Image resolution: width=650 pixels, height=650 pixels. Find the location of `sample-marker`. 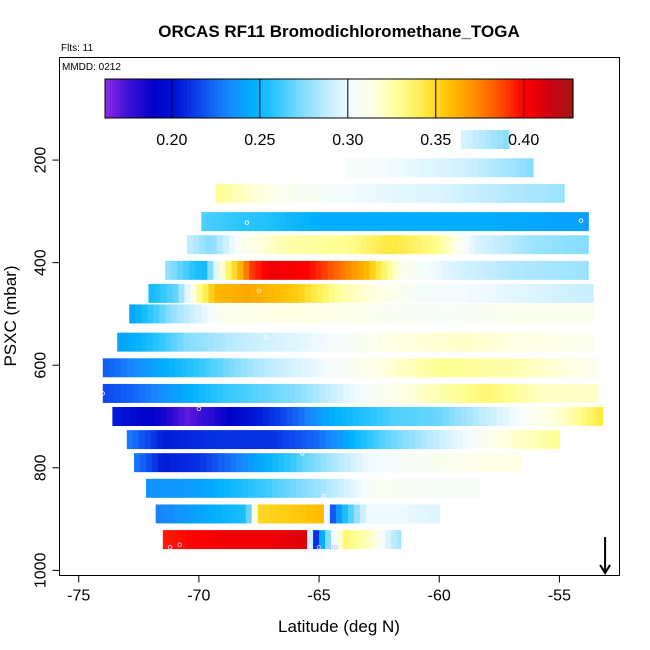

sample-marker is located at coordinates (331, 547).